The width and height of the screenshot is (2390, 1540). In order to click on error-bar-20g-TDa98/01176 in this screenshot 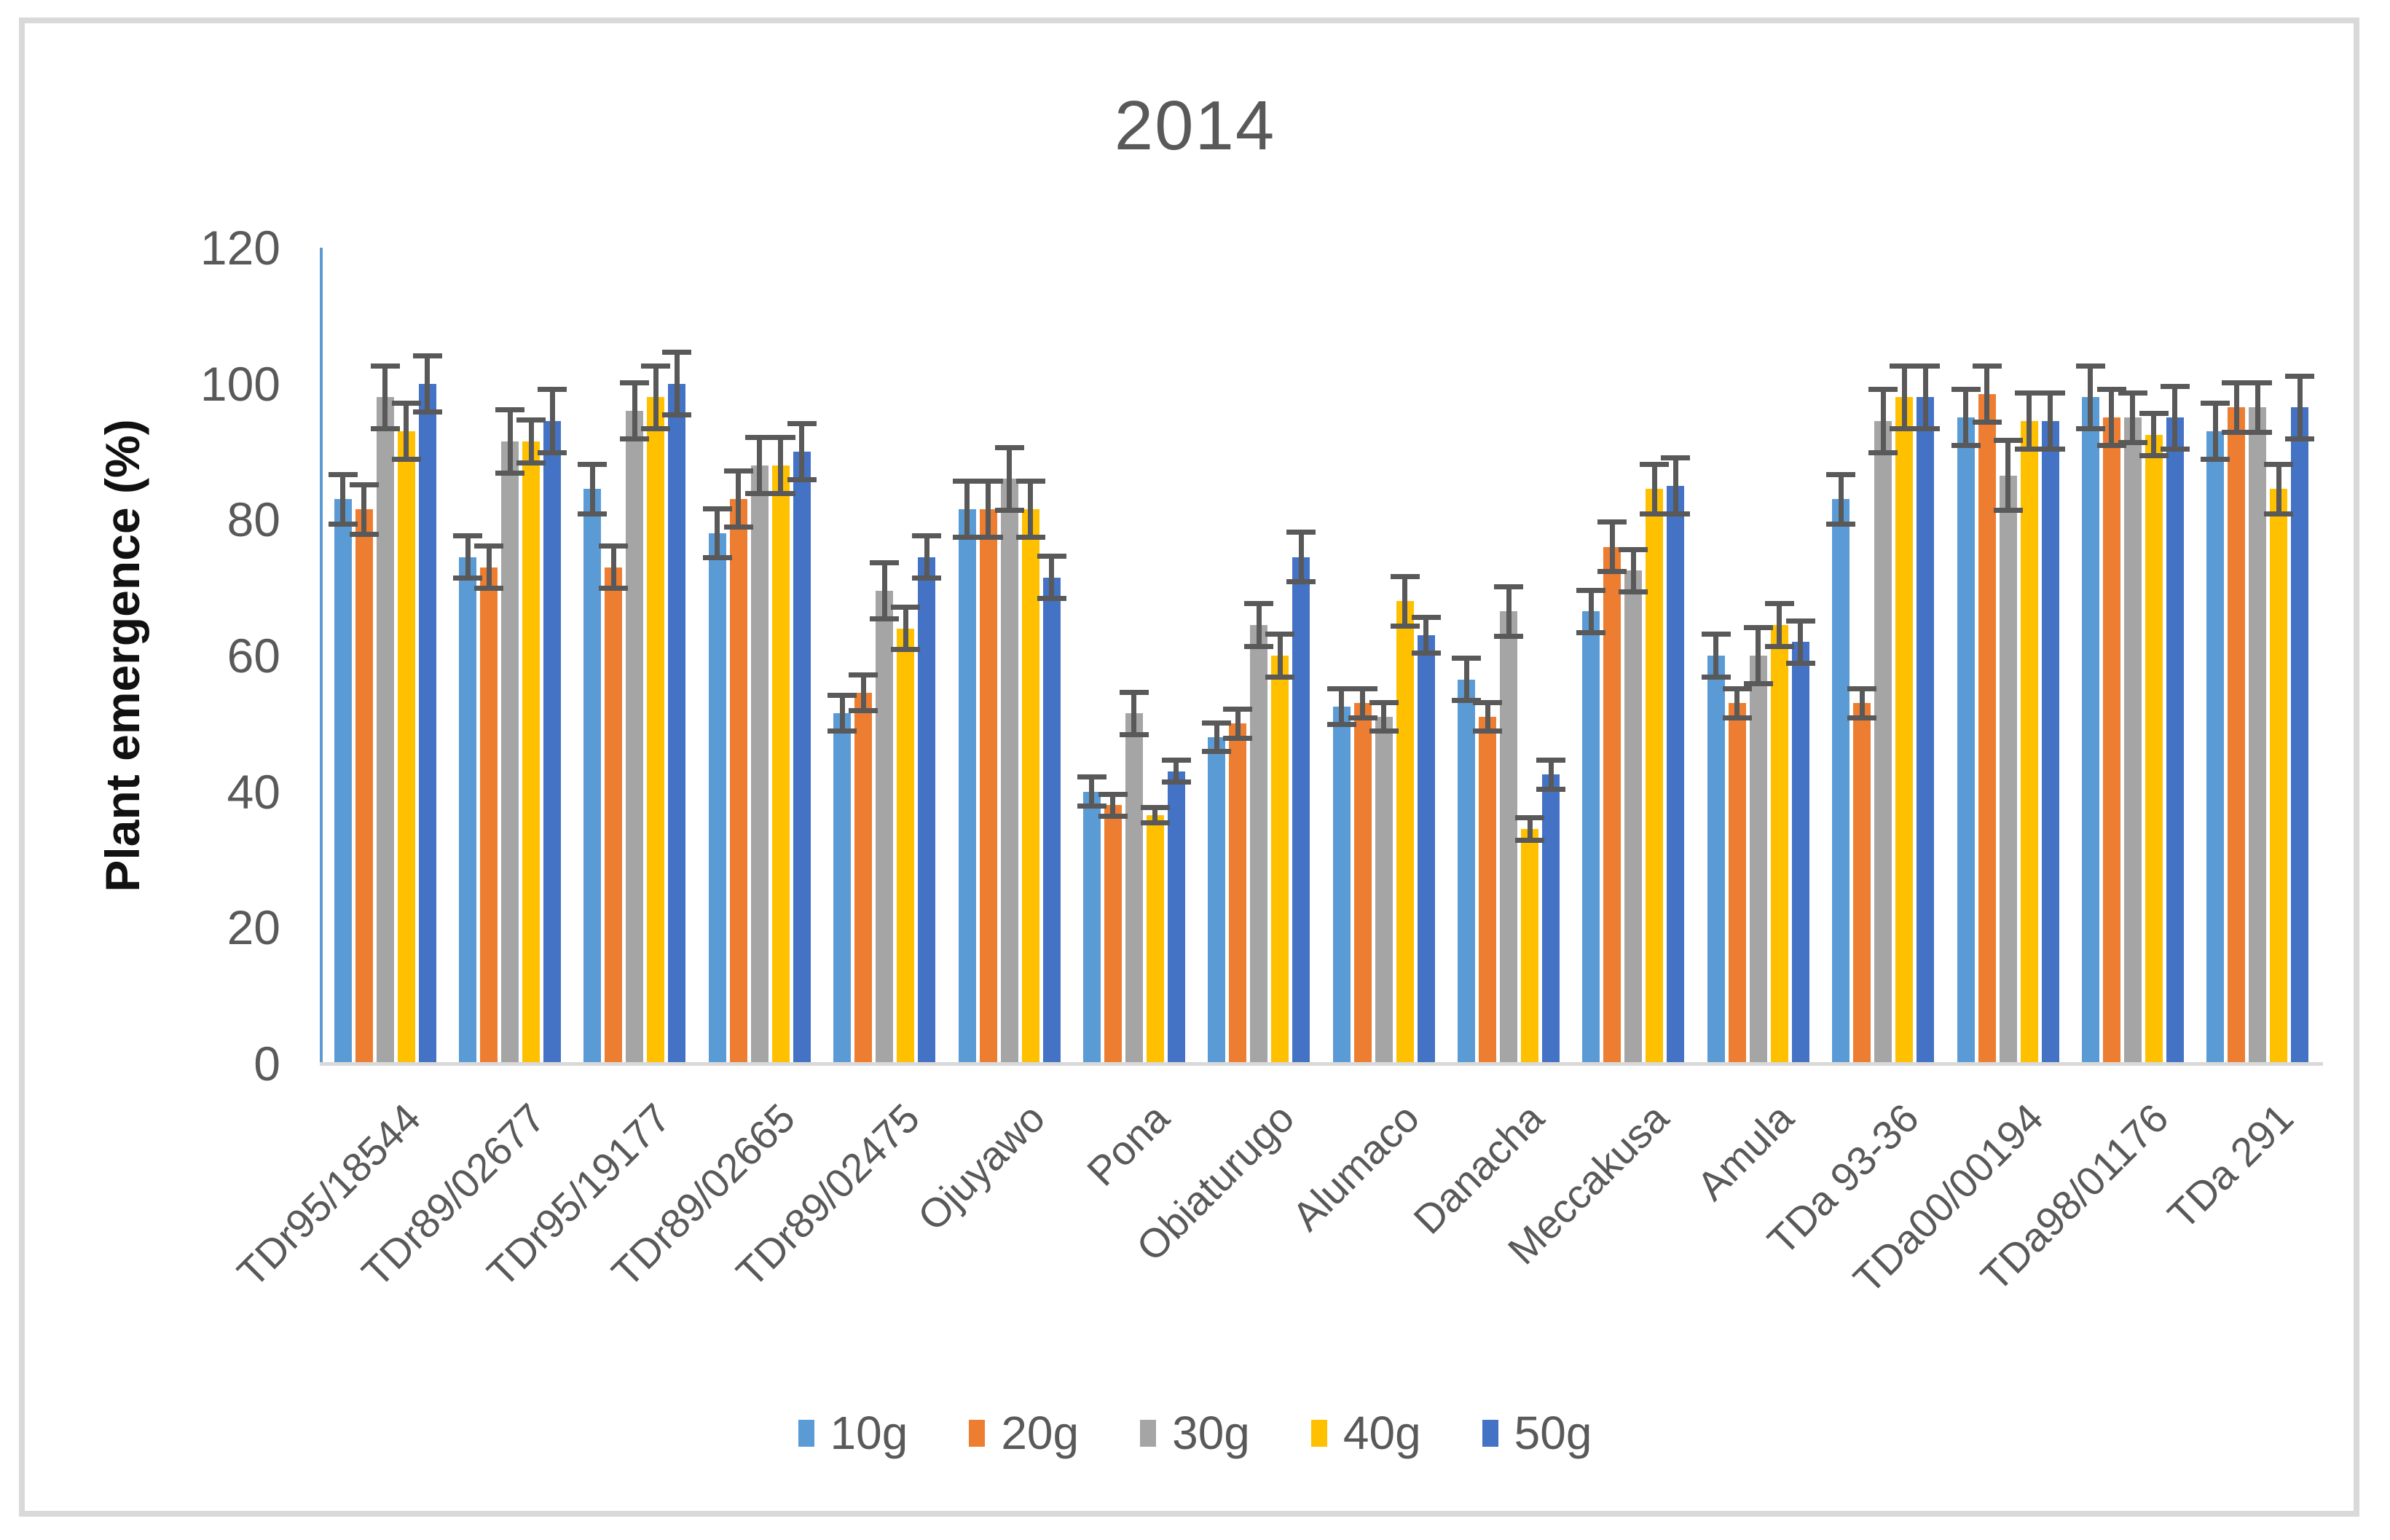, I will do `click(2111, 418)`.